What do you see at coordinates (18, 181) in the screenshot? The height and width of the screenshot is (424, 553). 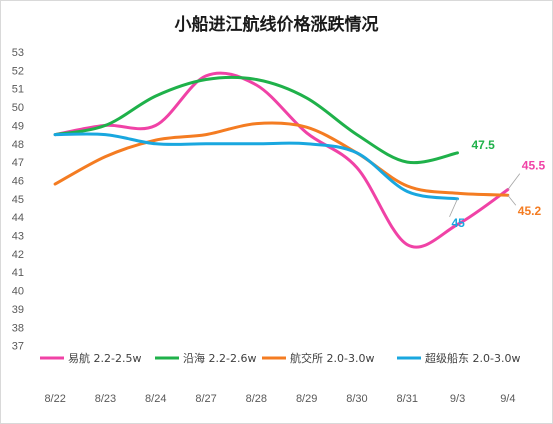 I see `y-tick-label: 46` at bounding box center [18, 181].